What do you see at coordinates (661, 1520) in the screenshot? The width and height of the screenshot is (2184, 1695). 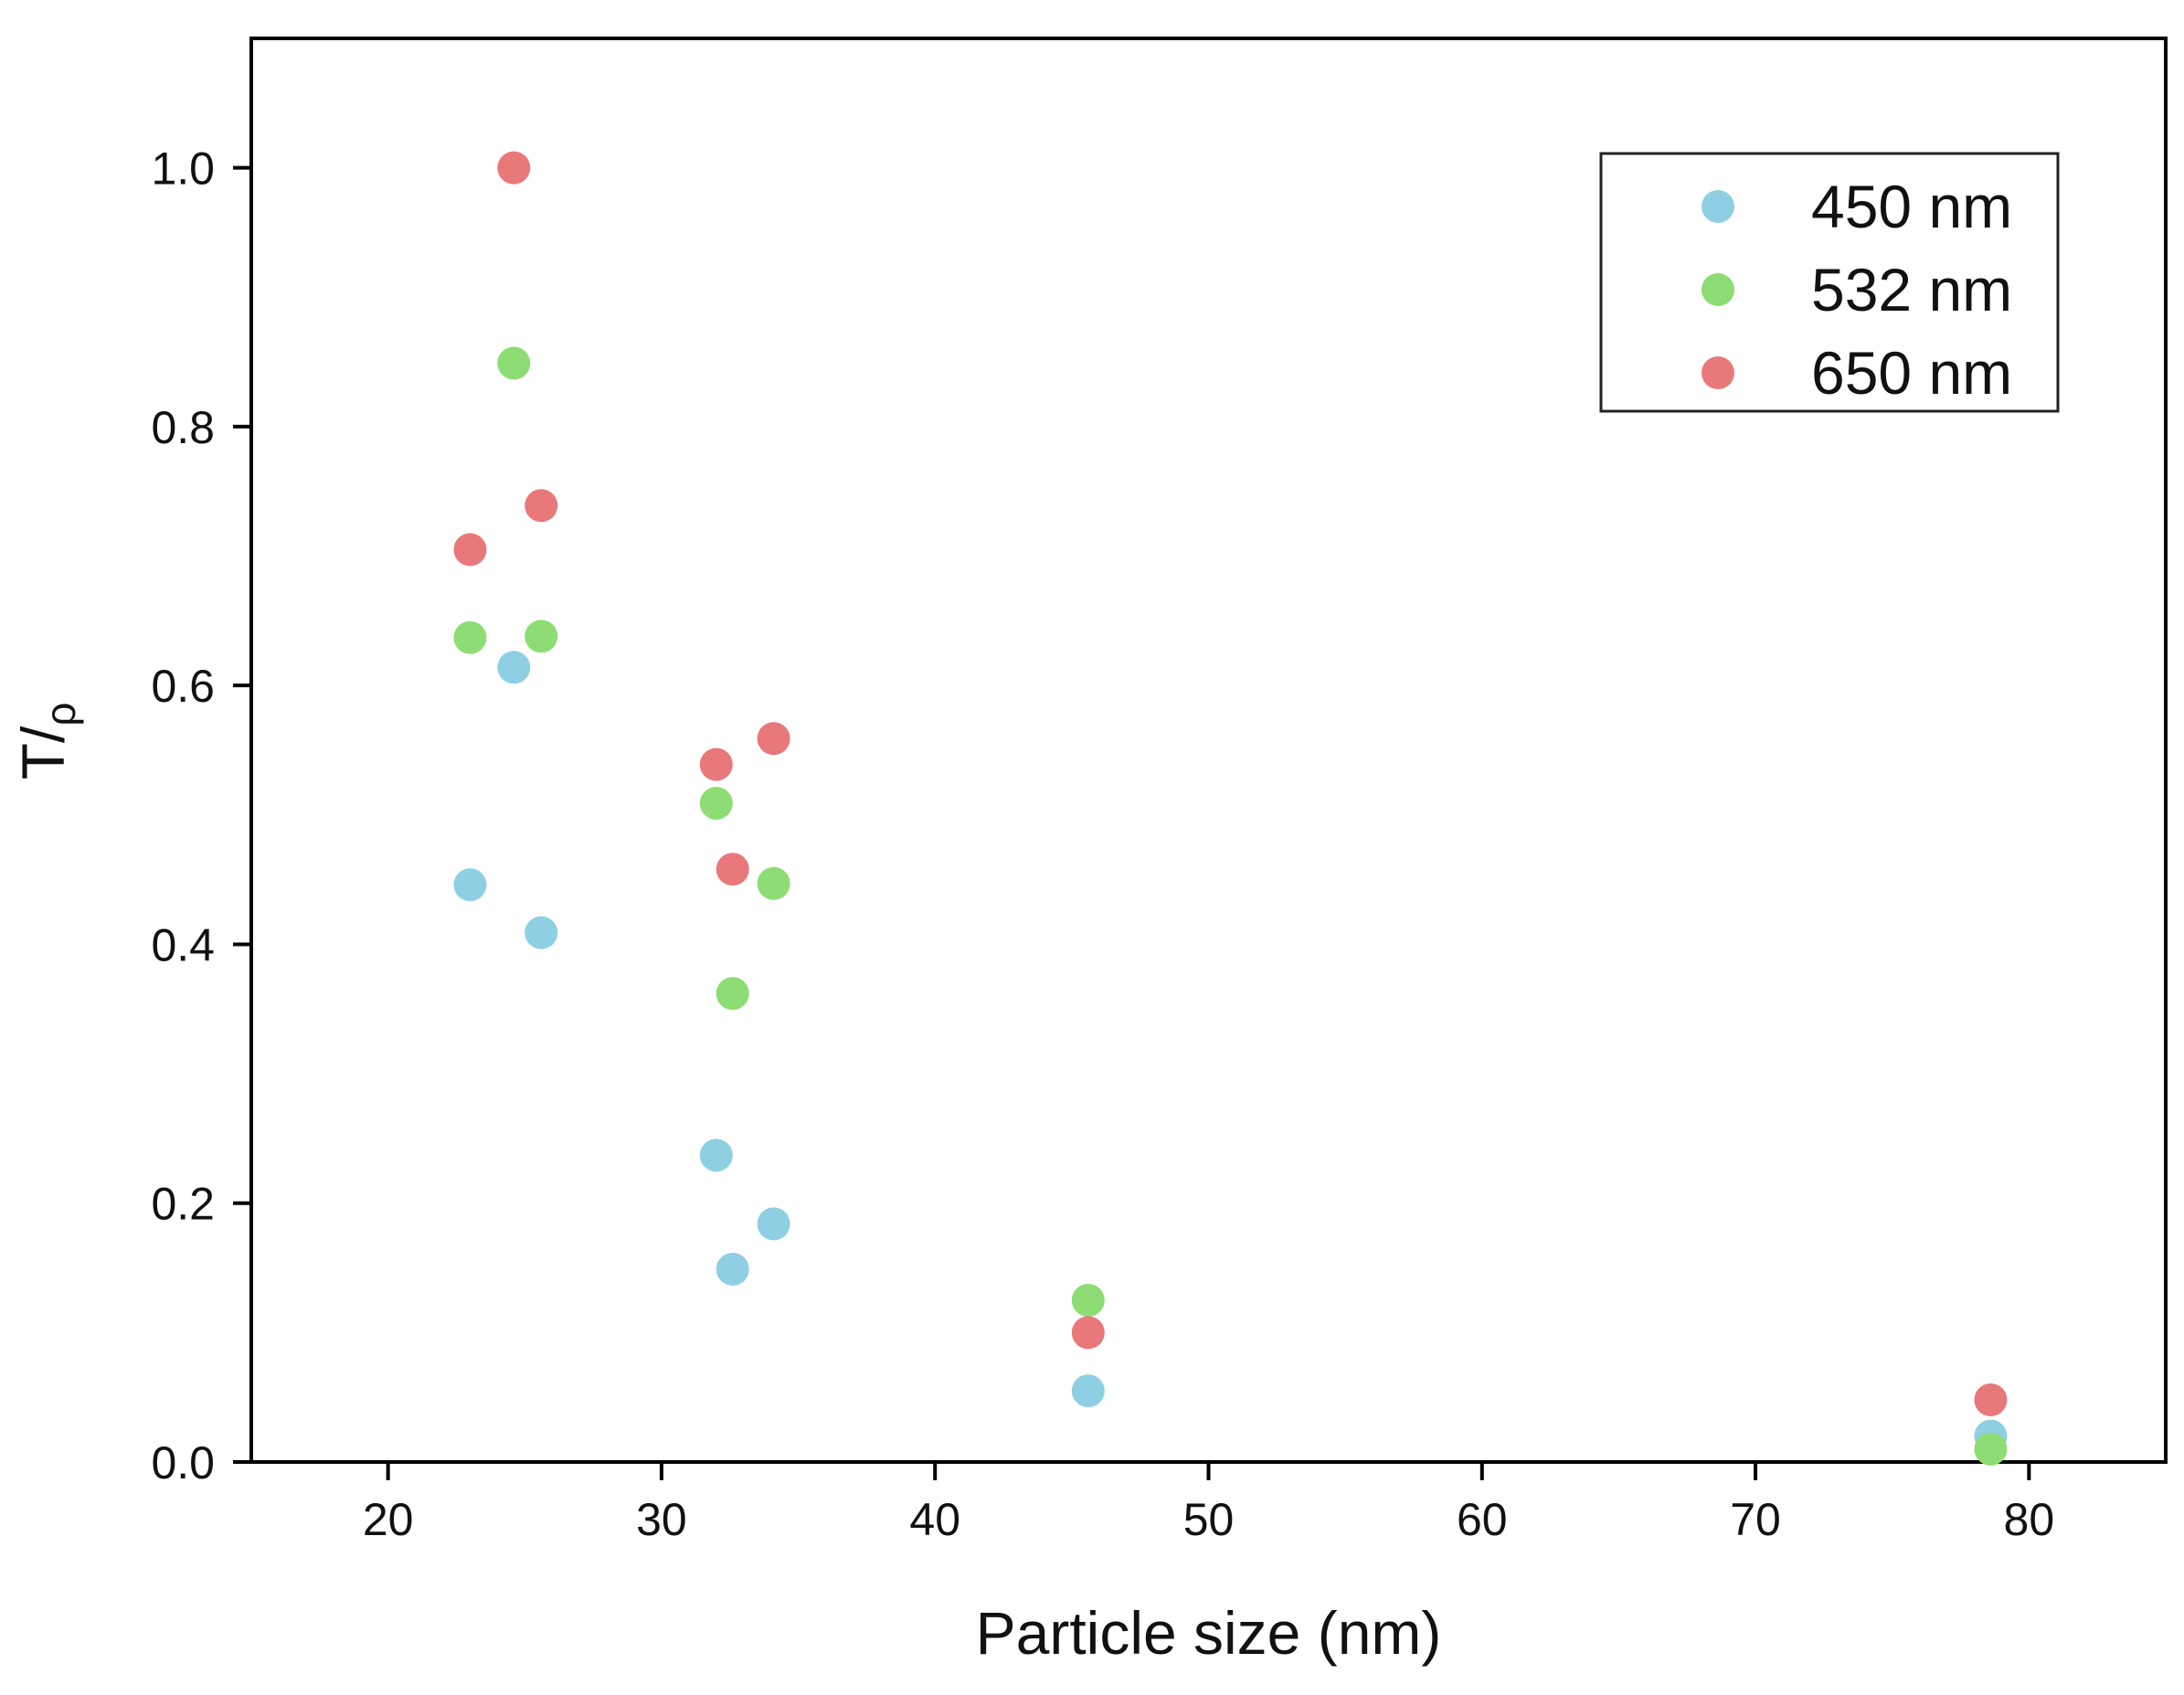 I see `x-tick-label: 30` at bounding box center [661, 1520].